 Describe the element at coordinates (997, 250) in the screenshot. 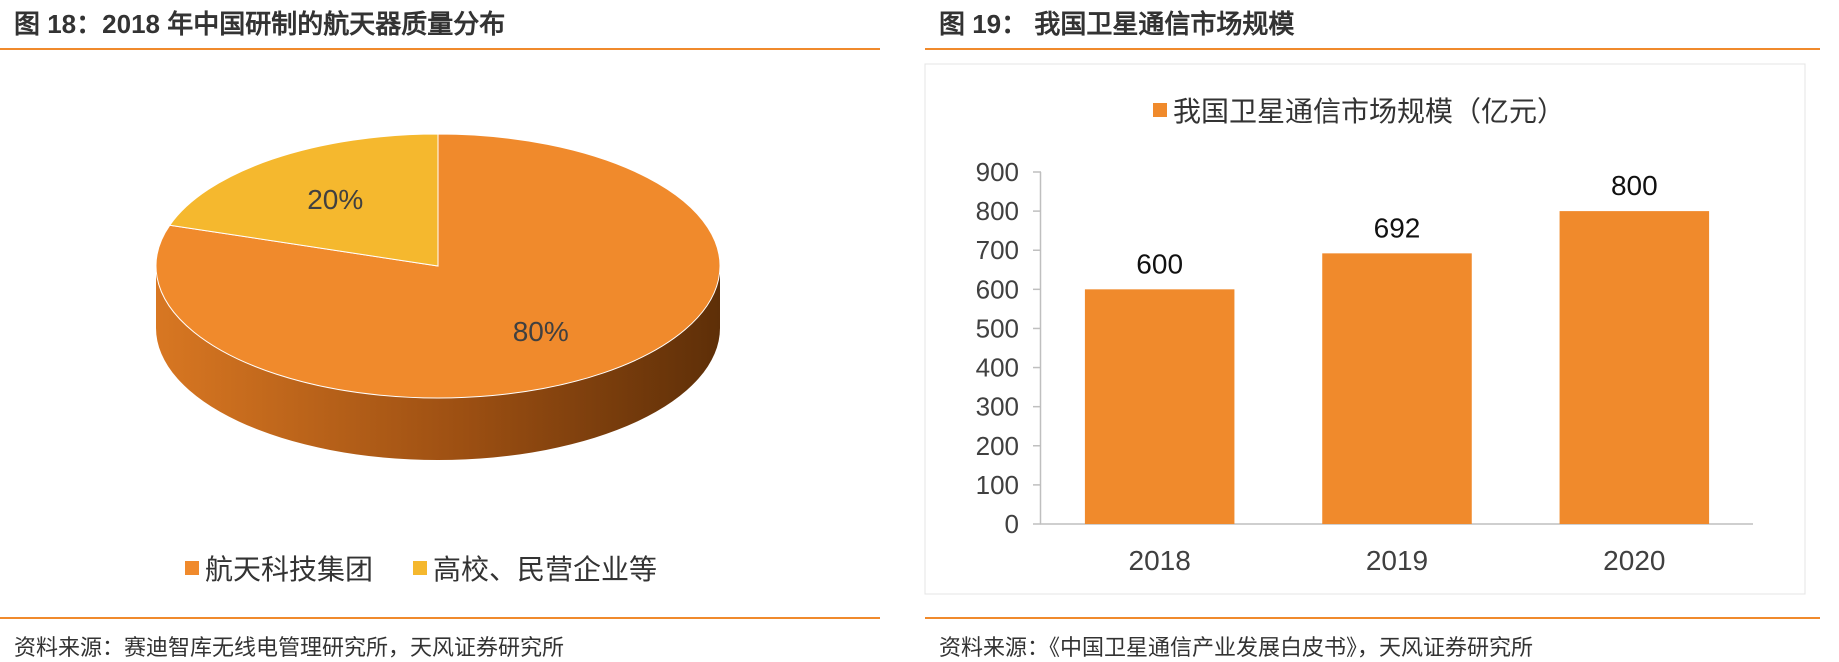

I see `y-tick-label: 700` at that location.